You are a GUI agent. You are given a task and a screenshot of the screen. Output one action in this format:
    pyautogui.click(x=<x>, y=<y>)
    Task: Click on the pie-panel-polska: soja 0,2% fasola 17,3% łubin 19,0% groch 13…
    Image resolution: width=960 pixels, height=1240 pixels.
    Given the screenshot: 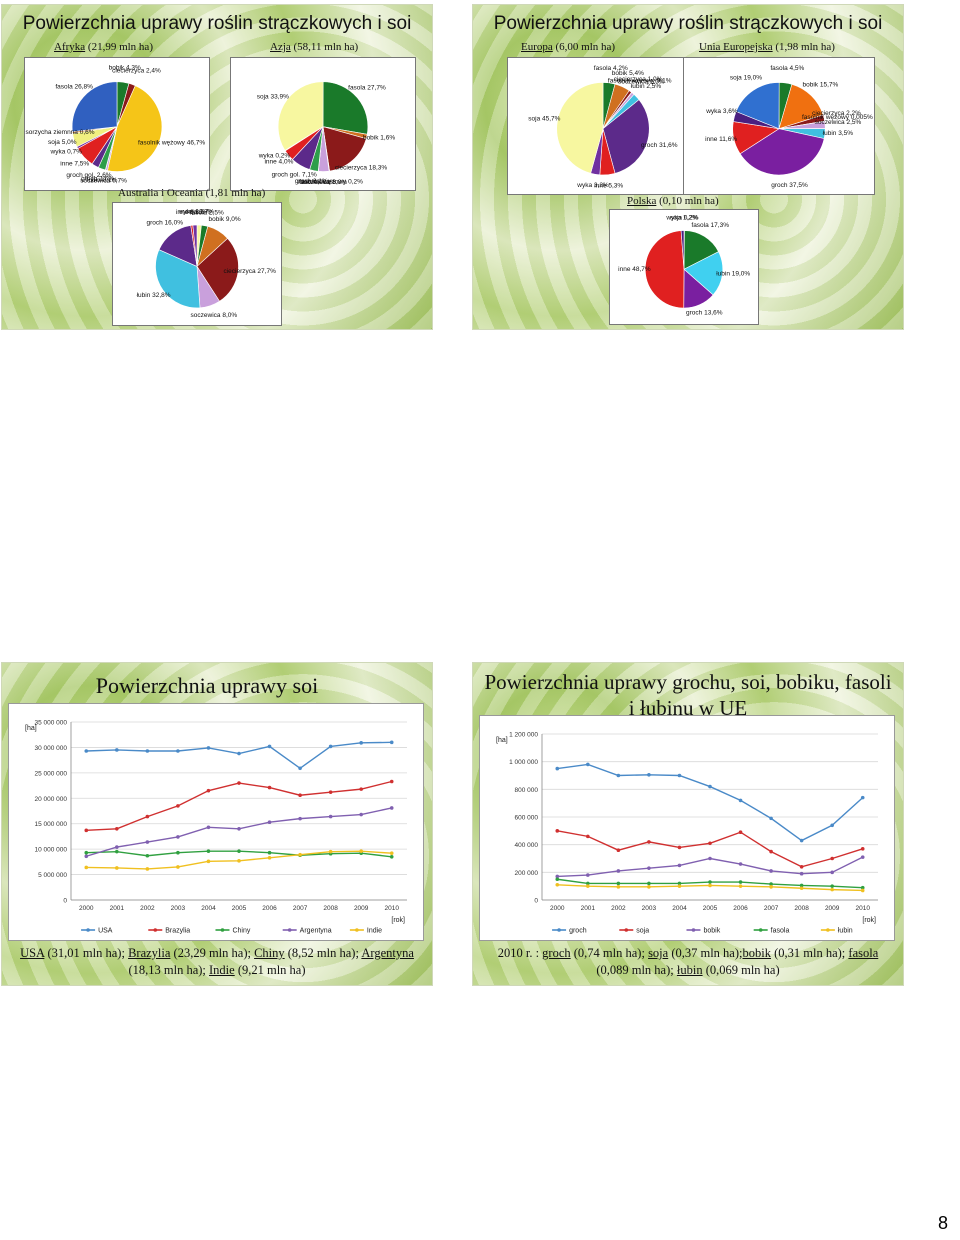 What is the action you would take?
    pyautogui.click(x=684, y=267)
    